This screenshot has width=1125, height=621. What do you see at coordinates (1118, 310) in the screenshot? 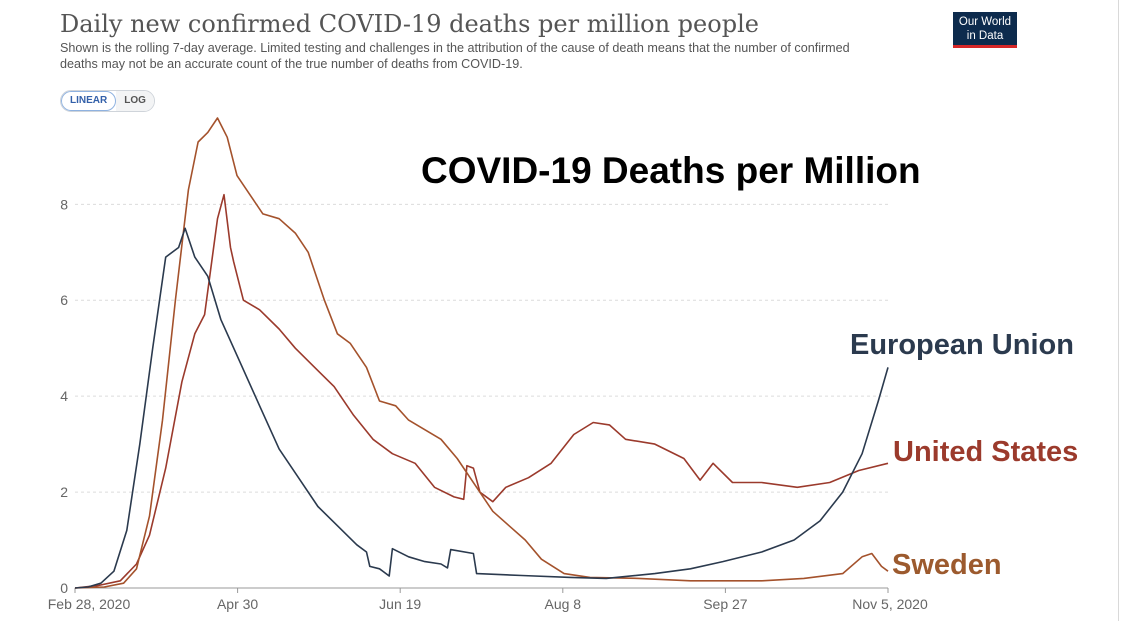
I see `frame-divider` at bounding box center [1118, 310].